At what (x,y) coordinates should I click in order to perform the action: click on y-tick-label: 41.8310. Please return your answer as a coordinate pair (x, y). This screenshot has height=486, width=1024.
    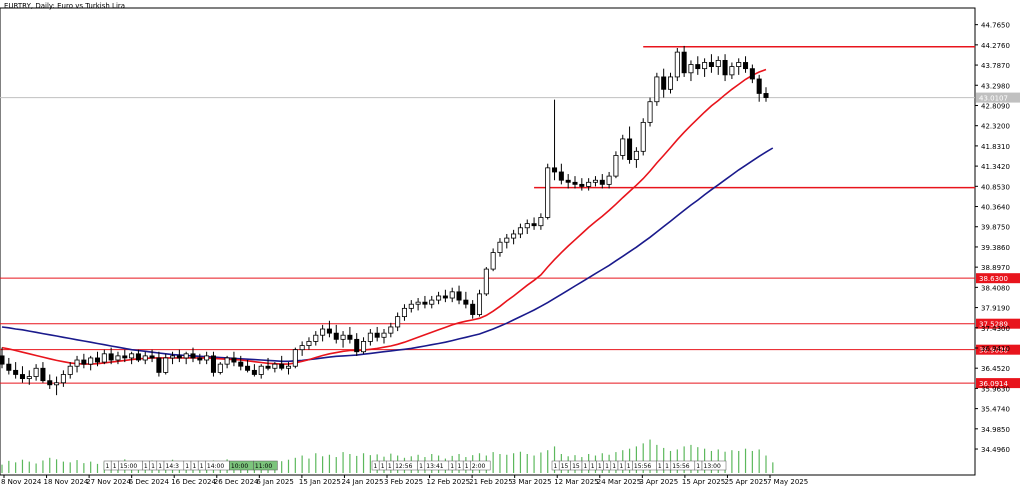
    Looking at the image, I should click on (995, 147).